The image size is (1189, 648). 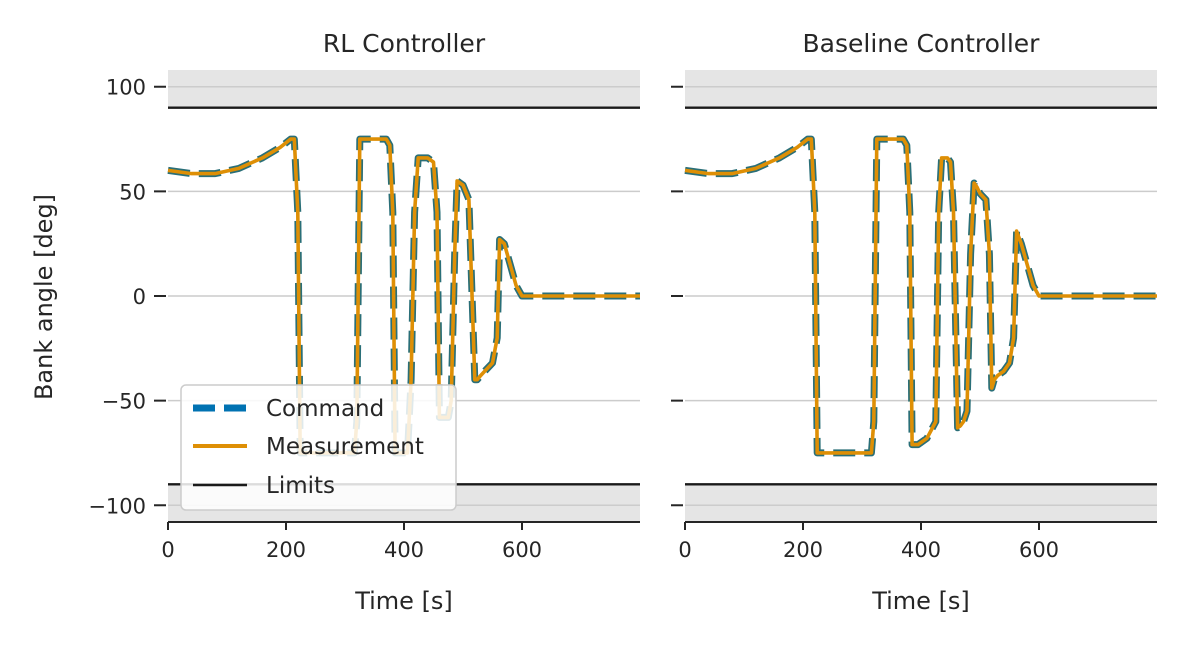 I want to click on panel-title: RL Controller, so click(x=404, y=43).